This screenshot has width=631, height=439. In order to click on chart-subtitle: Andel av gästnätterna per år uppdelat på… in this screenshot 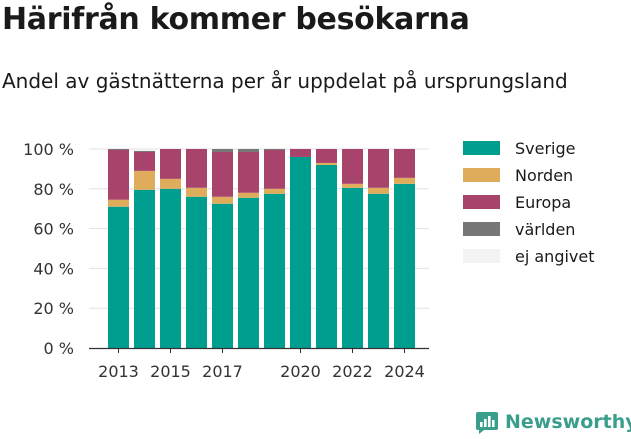, I will do `click(285, 81)`.